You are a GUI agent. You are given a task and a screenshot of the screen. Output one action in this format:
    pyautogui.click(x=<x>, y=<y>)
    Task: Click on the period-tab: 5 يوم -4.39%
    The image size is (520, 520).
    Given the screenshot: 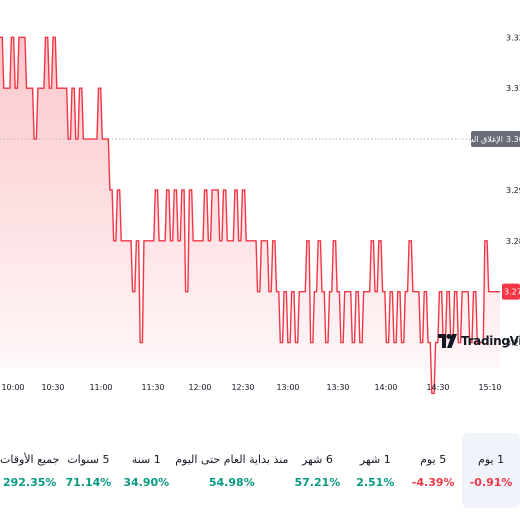 What is the action you would take?
    pyautogui.click(x=433, y=470)
    